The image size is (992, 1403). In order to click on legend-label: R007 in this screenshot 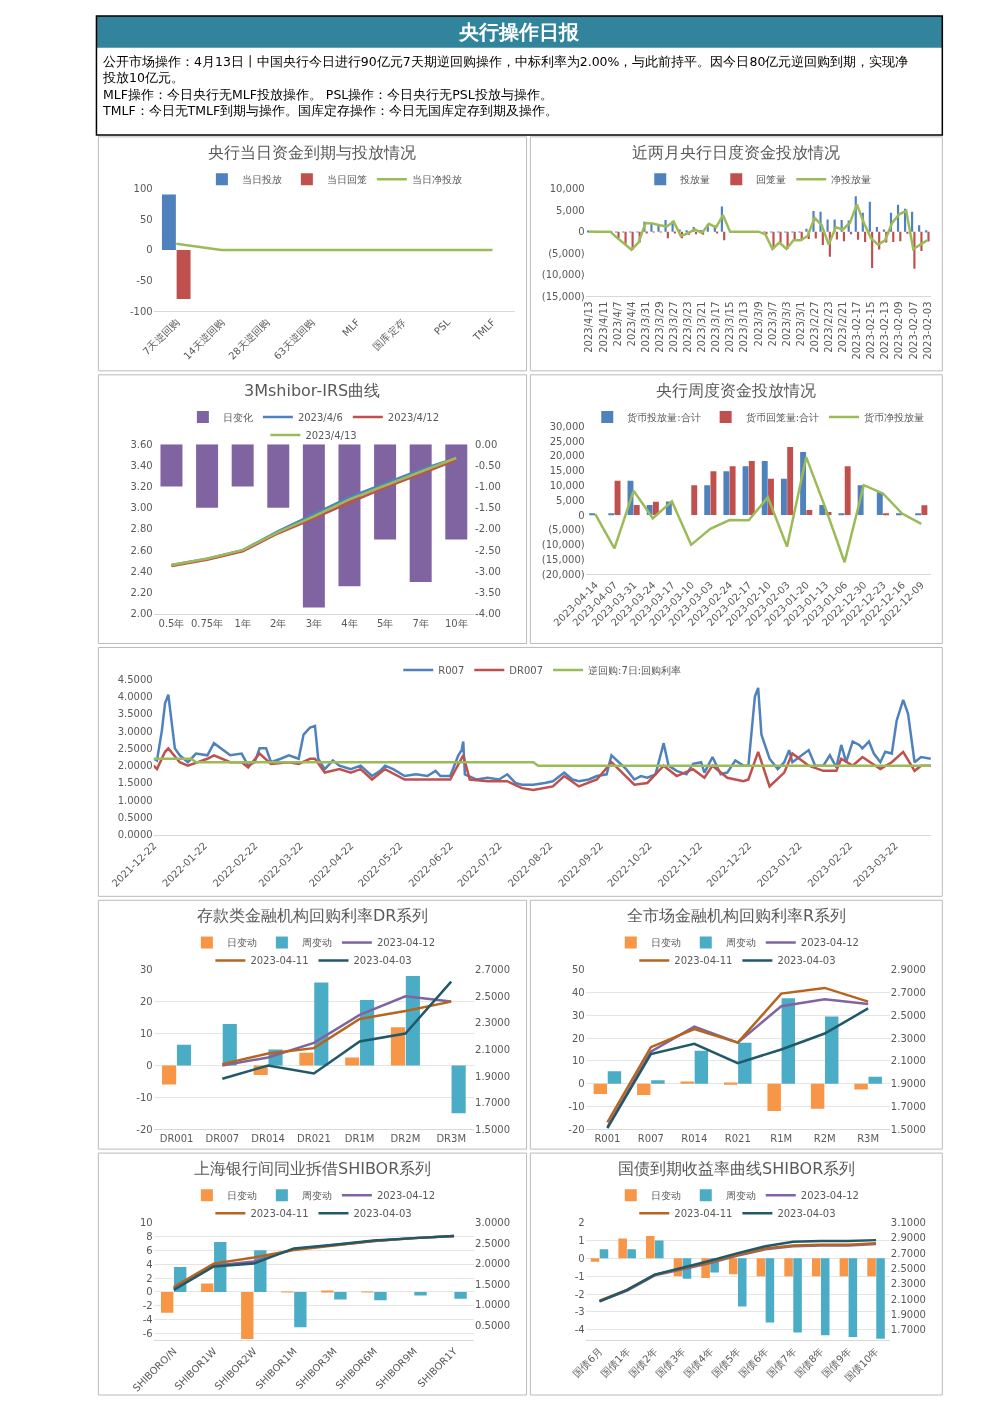, I will do `click(451, 670)`.